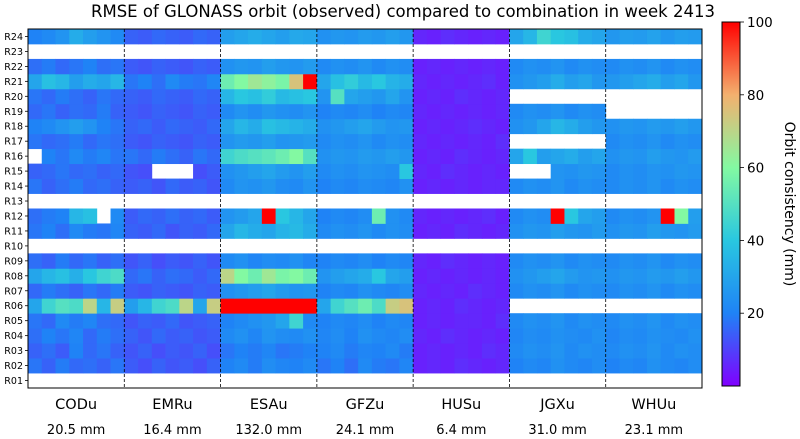 This screenshot has height=439, width=800. I want to click on y-tick-label: R22, so click(13, 67).